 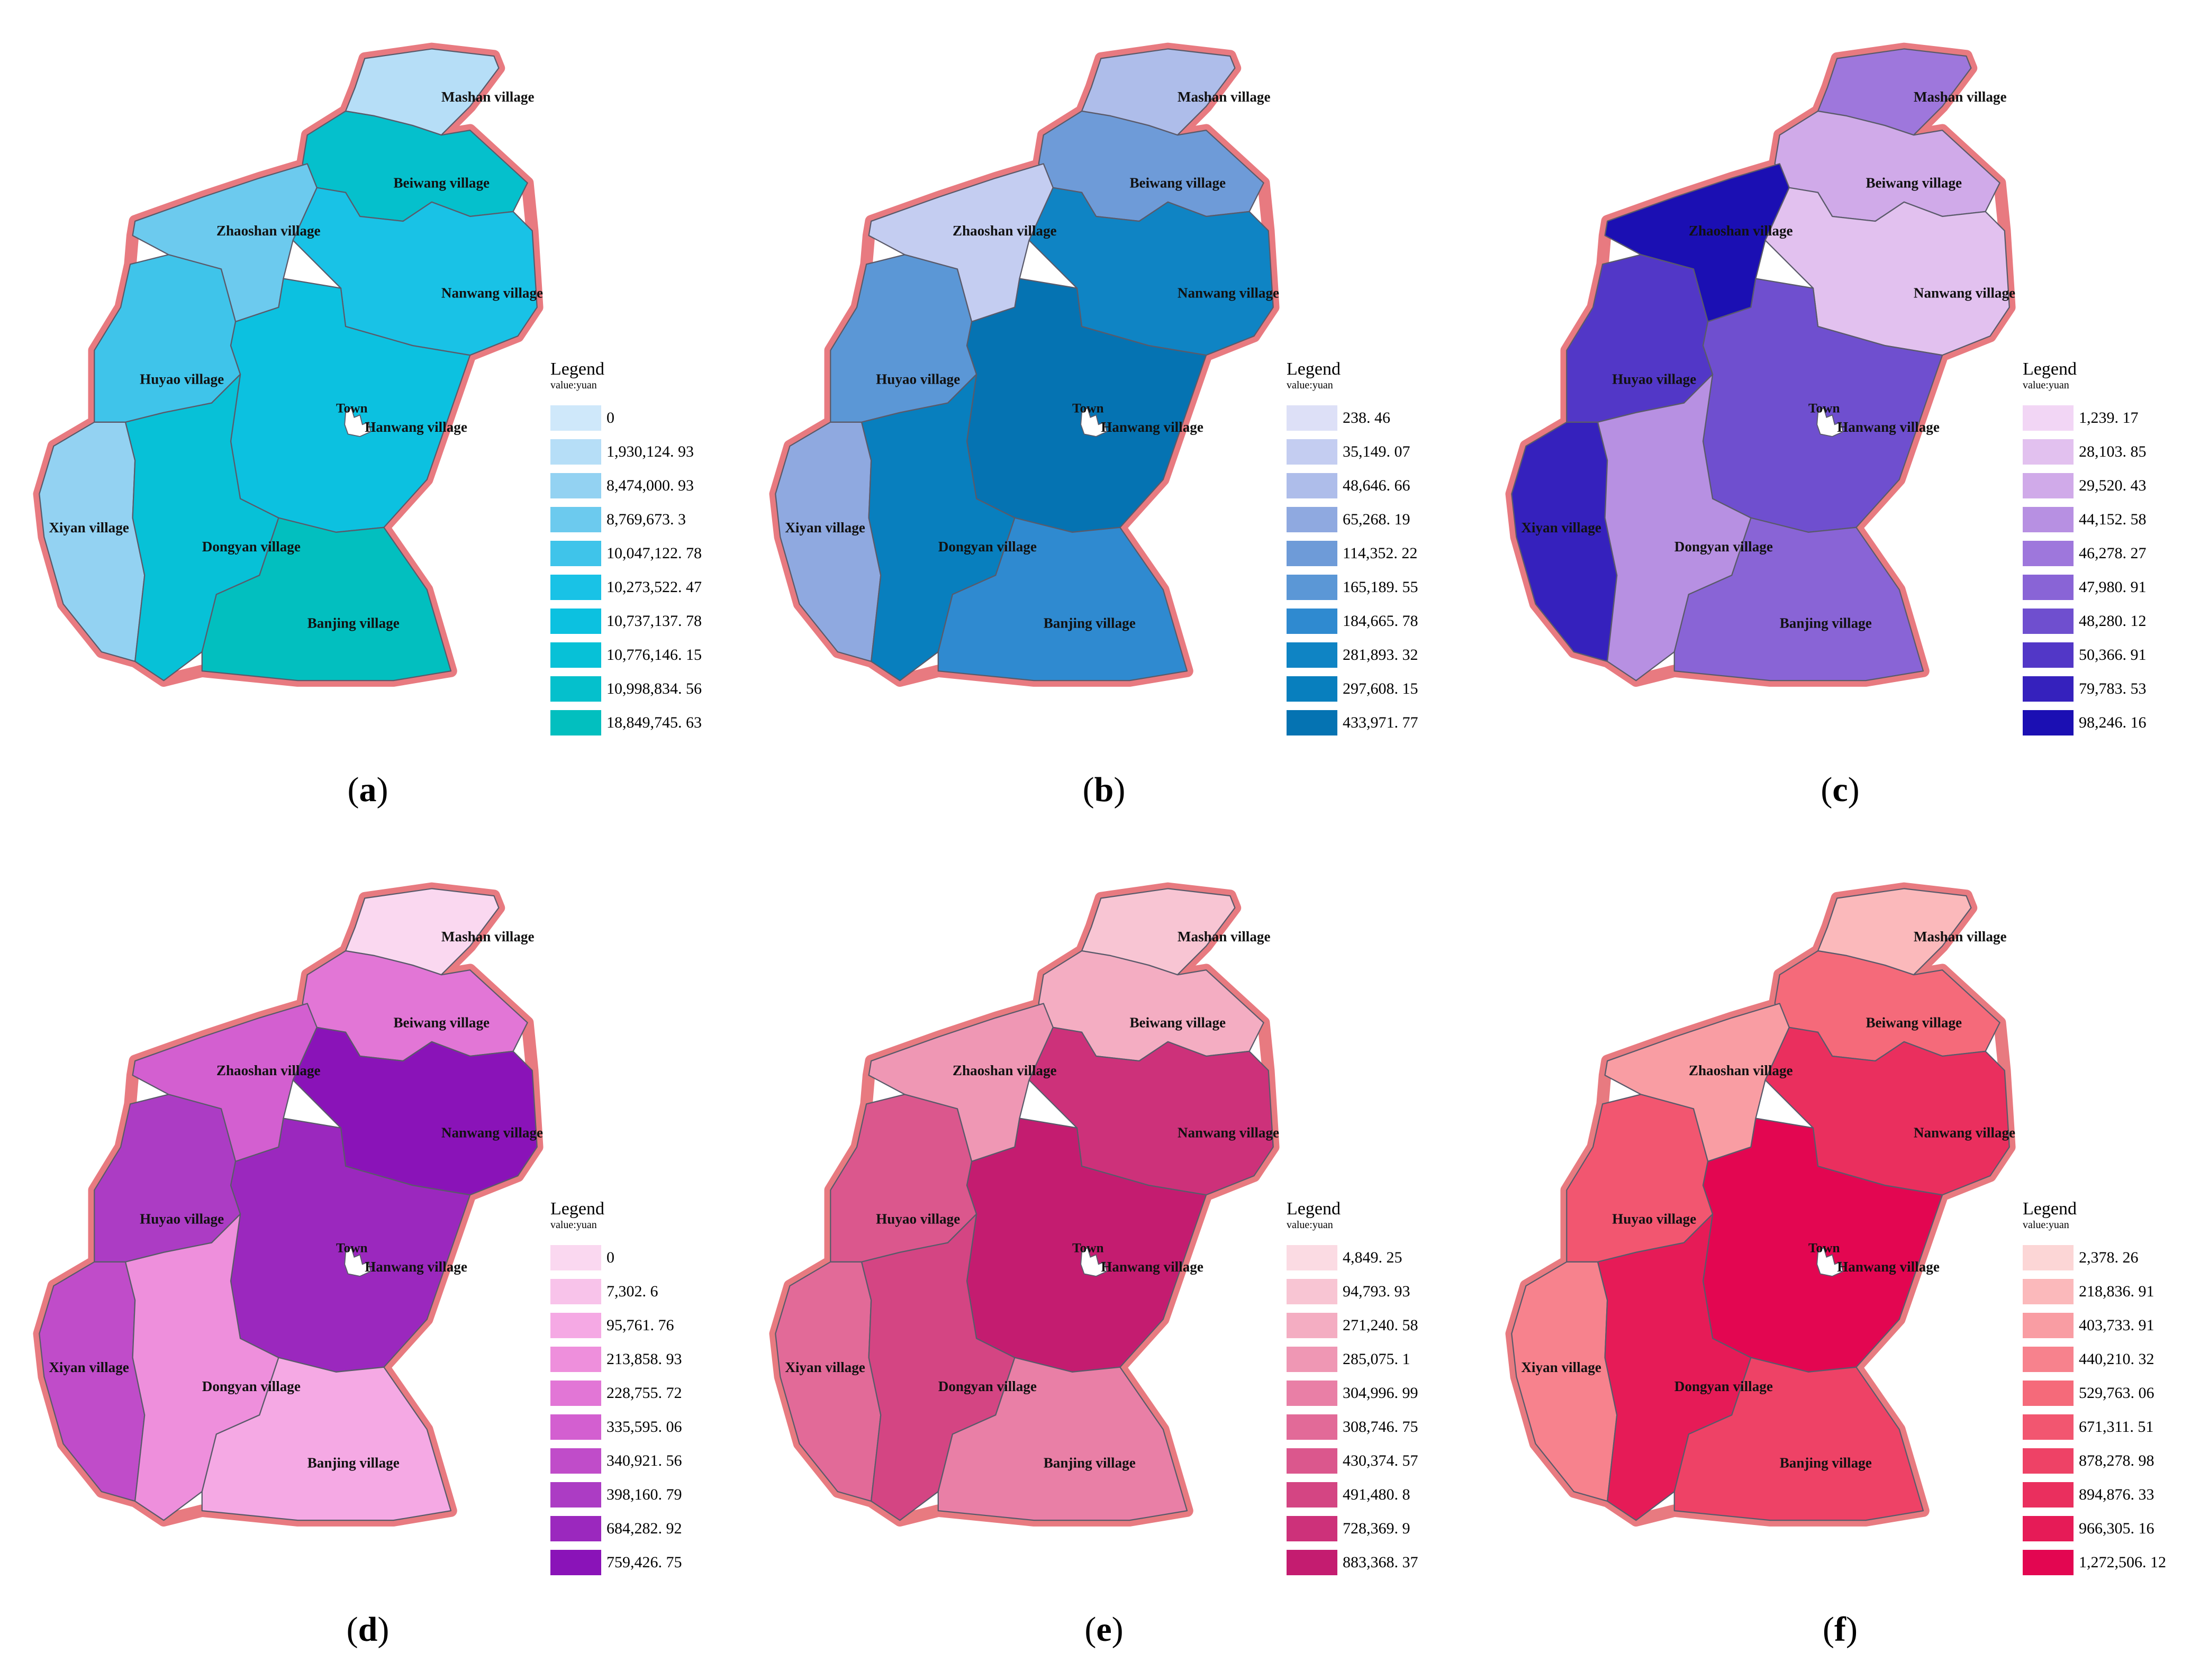 What do you see at coordinates (1376, 519) in the screenshot?
I see `legend-value: 65,268. 19` at bounding box center [1376, 519].